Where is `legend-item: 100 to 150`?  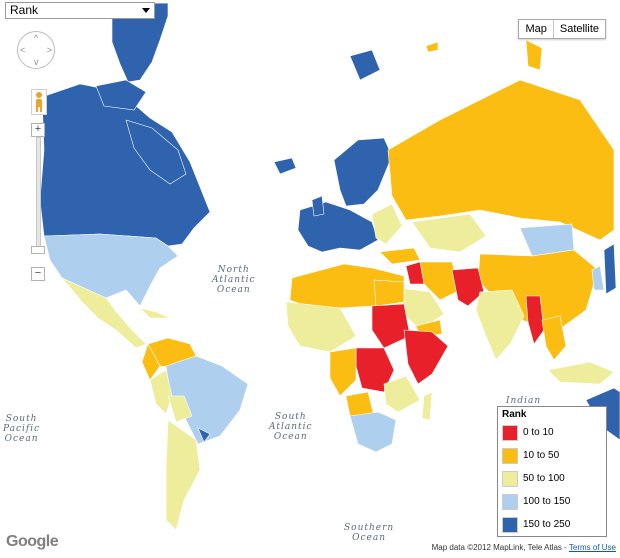
legend-item: 100 to 150 is located at coordinates (552, 501).